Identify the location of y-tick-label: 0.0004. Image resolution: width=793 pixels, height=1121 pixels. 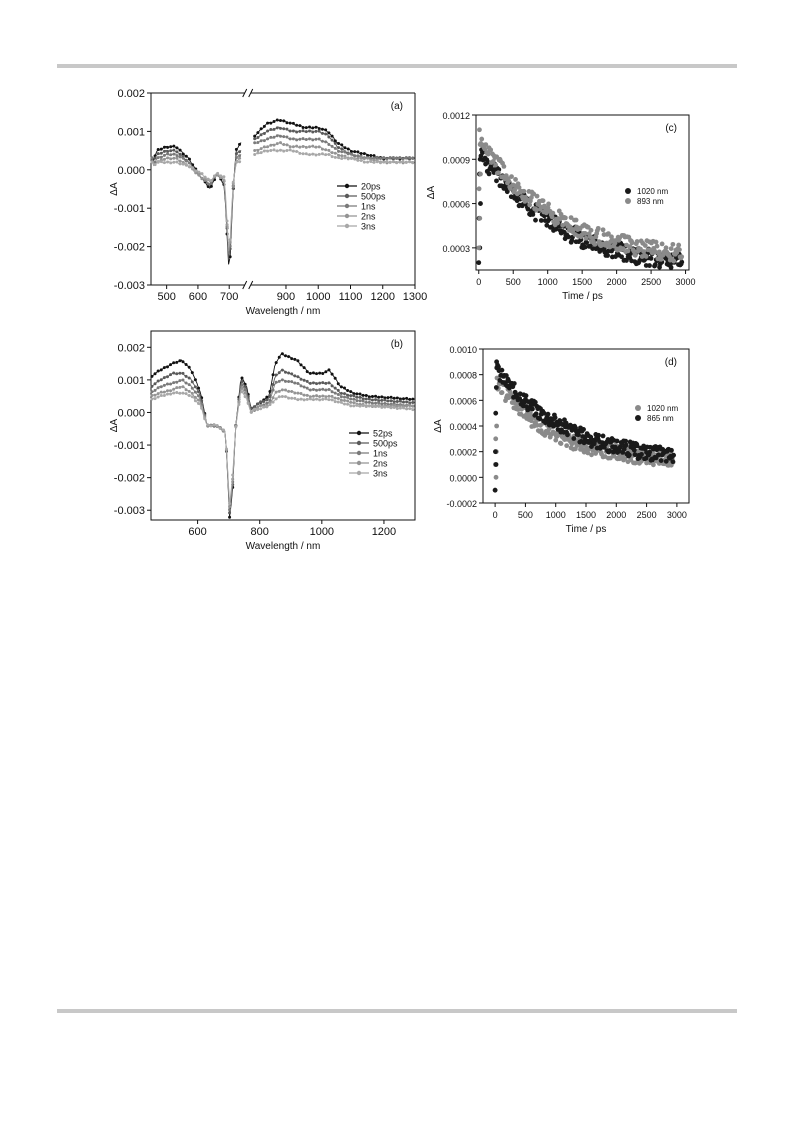
(463, 427).